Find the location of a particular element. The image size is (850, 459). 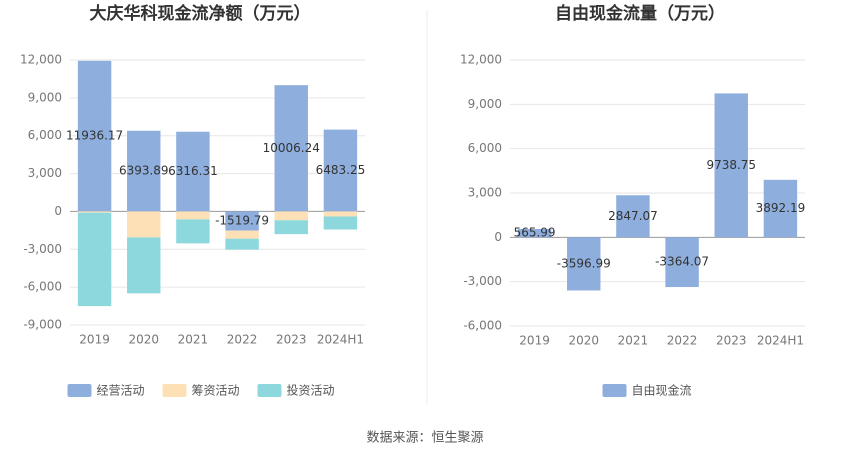

data-label: 6316.31 is located at coordinates (193, 171).